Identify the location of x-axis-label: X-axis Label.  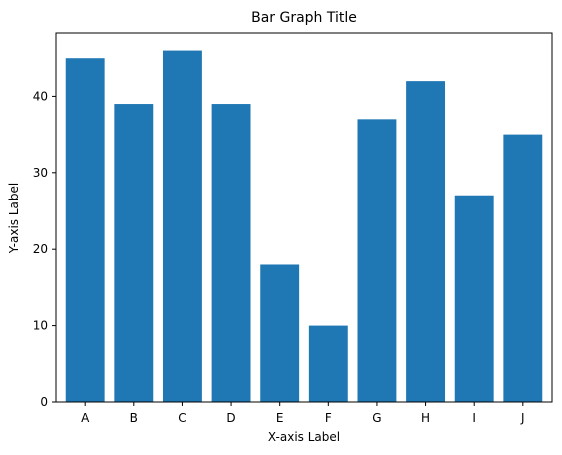
(304, 437).